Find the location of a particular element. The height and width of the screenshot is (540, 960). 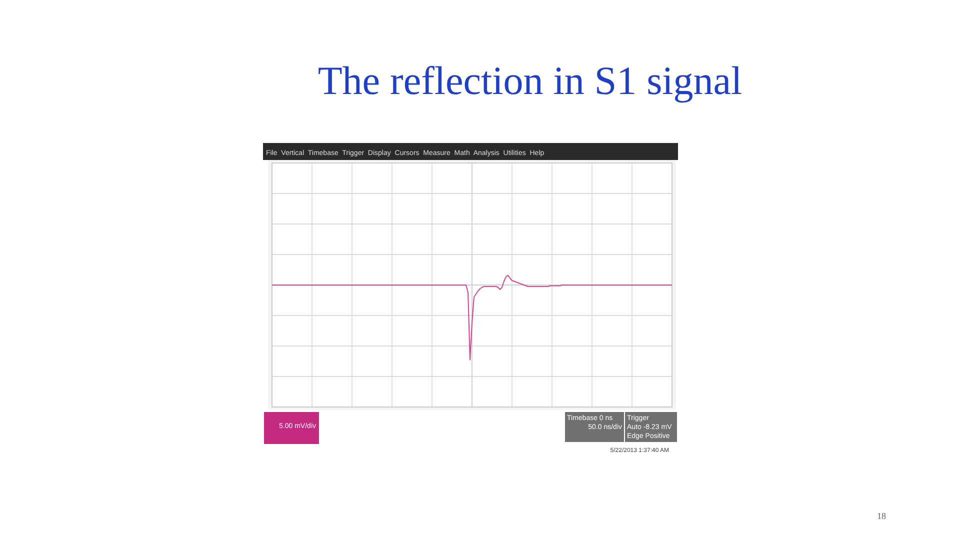

text: 18 is located at coordinates (881, 516).